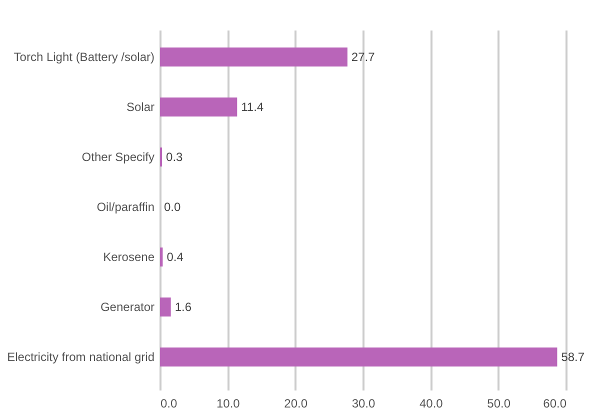 This screenshot has height=419, width=609. What do you see at coordinates (499, 403) in the screenshot?
I see `x-tick-label: 50.0` at bounding box center [499, 403].